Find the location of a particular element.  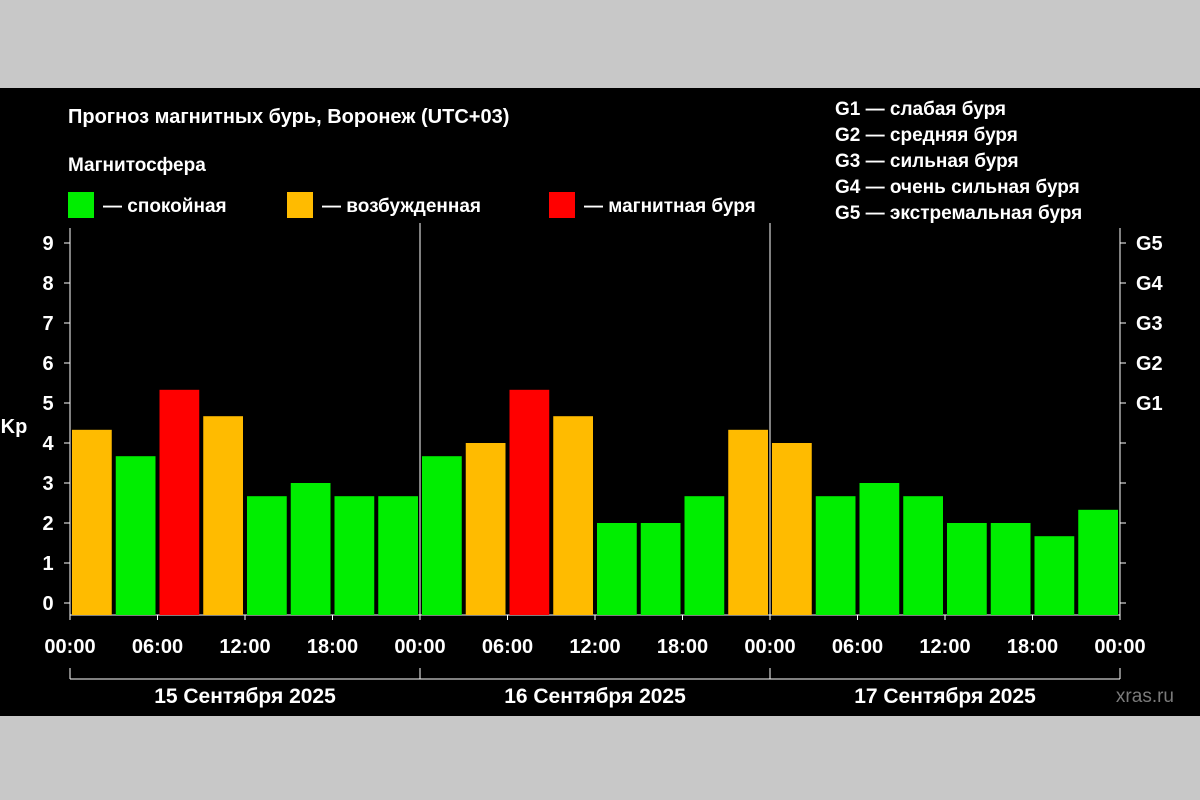

day-label: 15 Сентября 2025 is located at coordinates (245, 696).